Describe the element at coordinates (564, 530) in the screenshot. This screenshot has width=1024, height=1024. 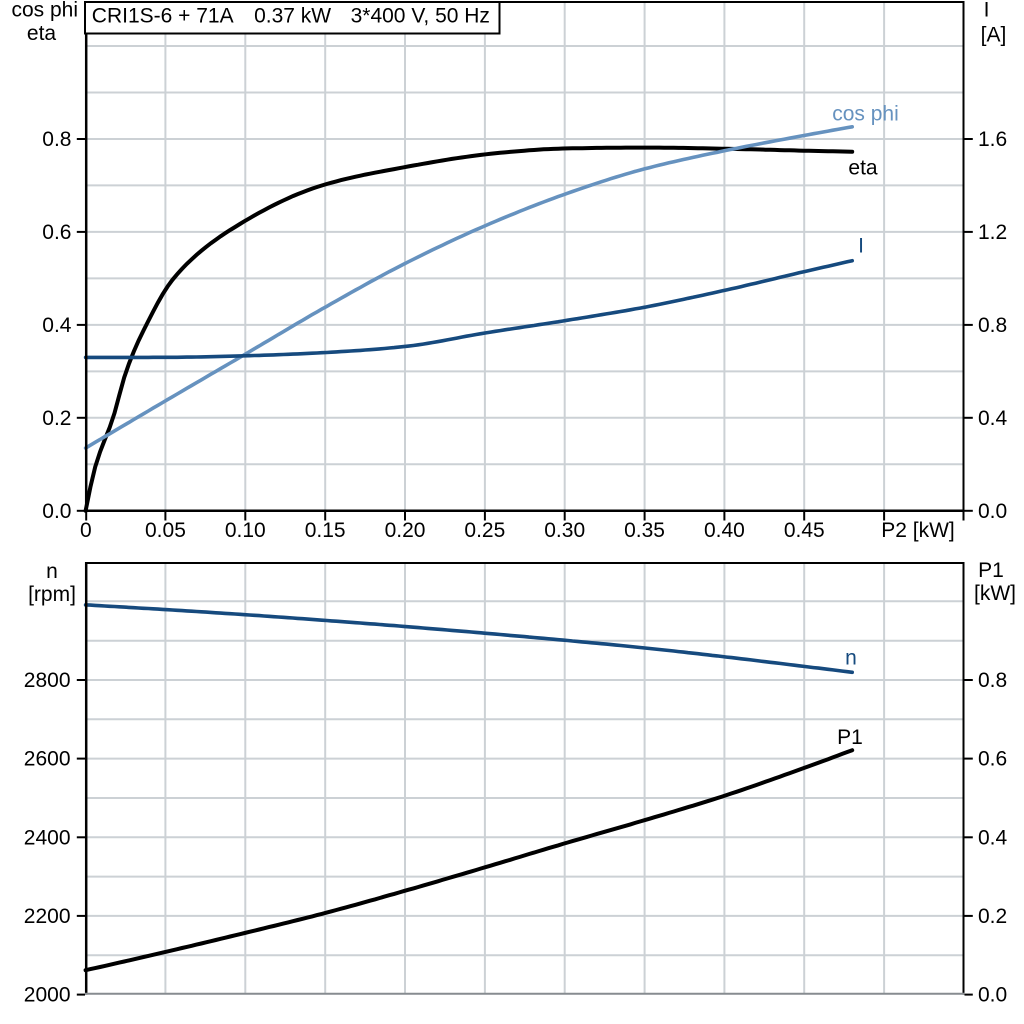
I see `svg-text: 0.30` at that location.